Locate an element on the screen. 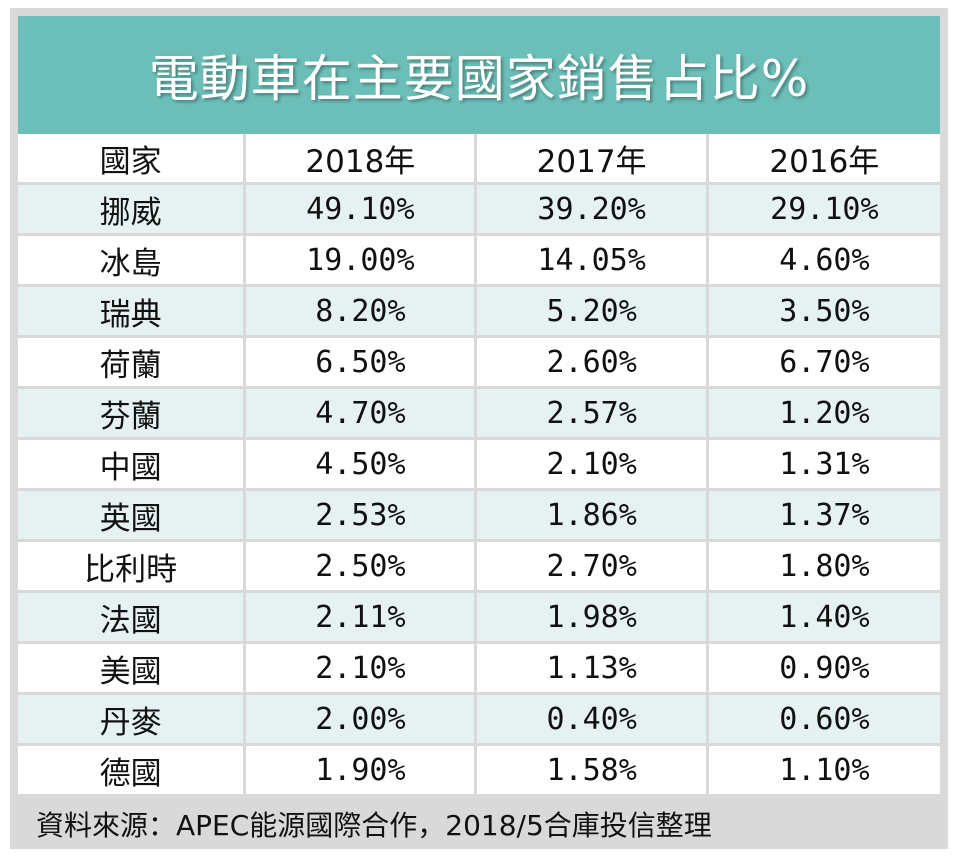 Image resolution: width=960 pixels, height=857 pixels. cell-country: 冰島 is located at coordinates (132, 261).